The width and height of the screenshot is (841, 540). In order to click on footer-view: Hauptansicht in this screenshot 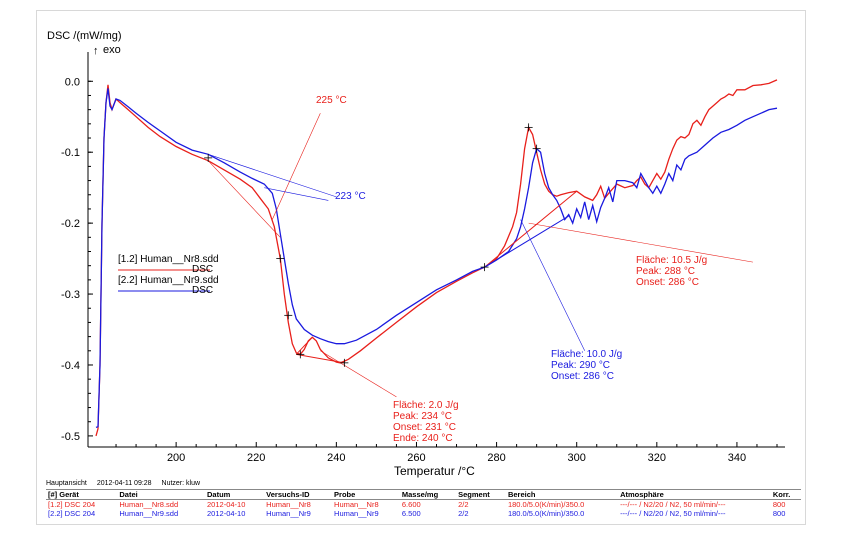, I will do `click(66, 483)`.